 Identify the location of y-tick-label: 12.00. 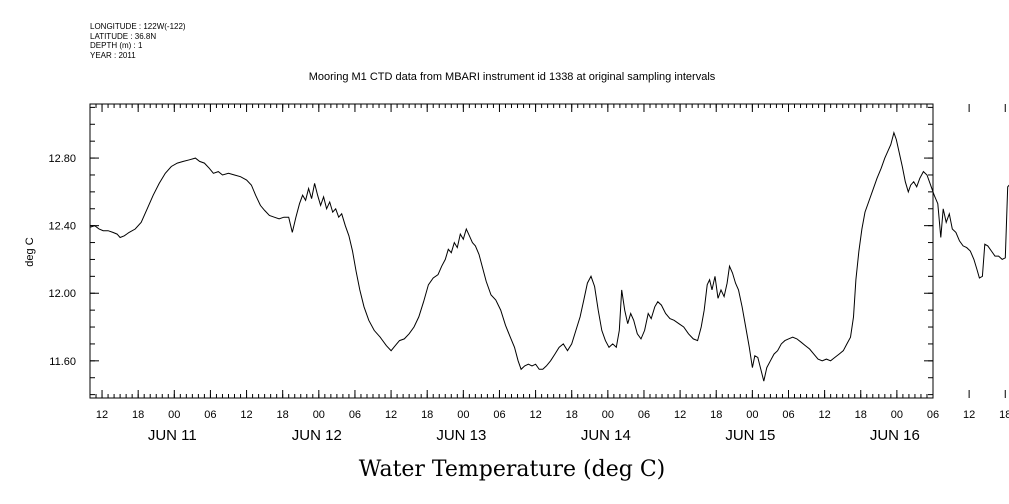
(62, 294).